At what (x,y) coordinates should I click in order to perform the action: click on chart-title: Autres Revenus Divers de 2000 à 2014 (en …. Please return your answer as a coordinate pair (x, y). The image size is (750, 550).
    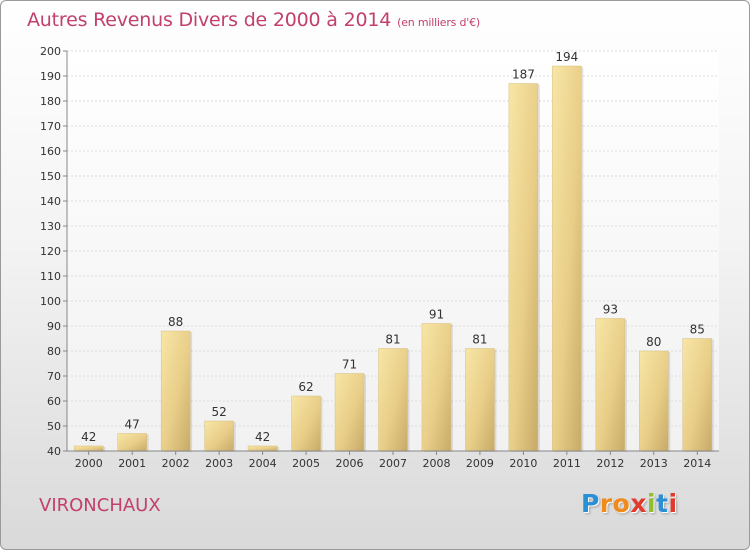
    Looking at the image, I should click on (253, 20).